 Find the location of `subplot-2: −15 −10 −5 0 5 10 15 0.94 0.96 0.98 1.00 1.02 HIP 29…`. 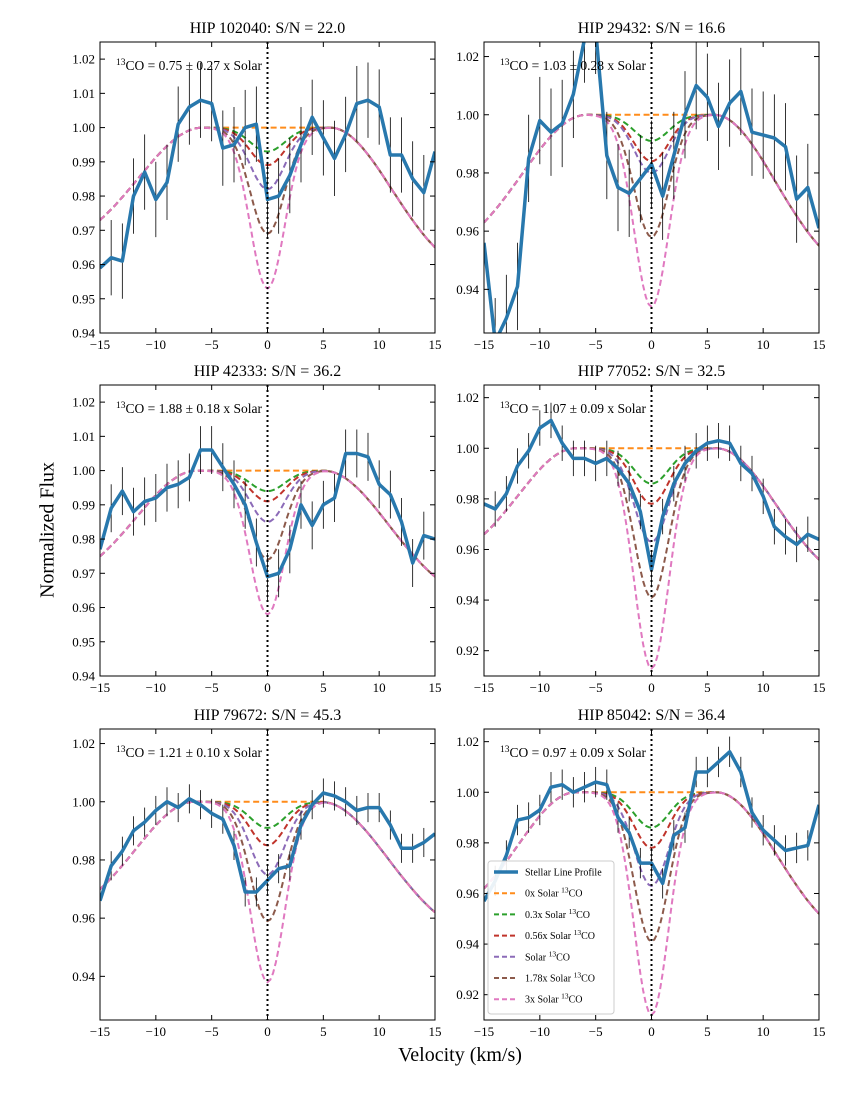

subplot-2: −15 −10 −5 0 5 10 15 0.94 0.96 0.98 1.00 1.02 HIP 29… is located at coordinates (641, 186).